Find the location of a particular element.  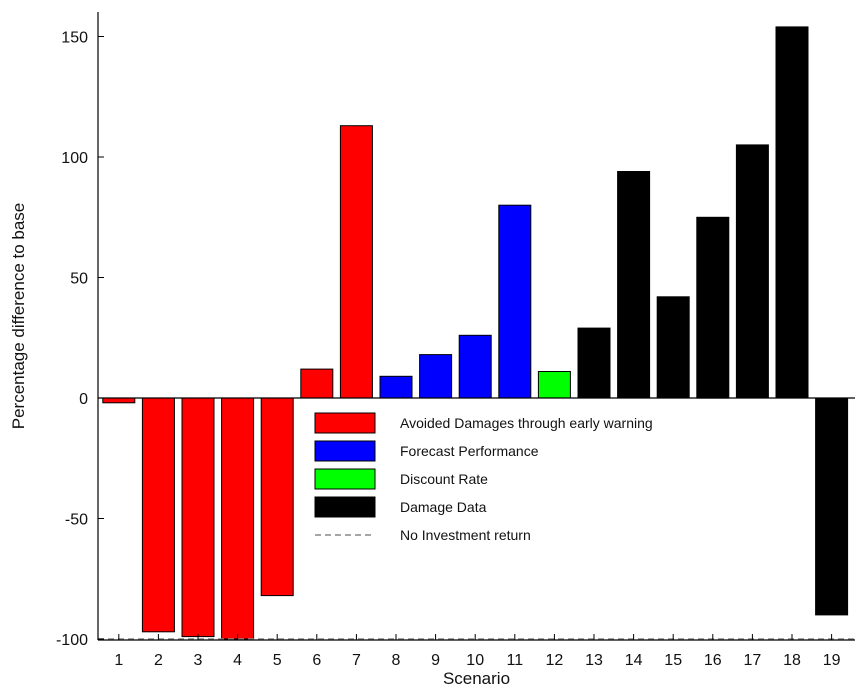

x-tick-label: 10 is located at coordinates (475, 660).